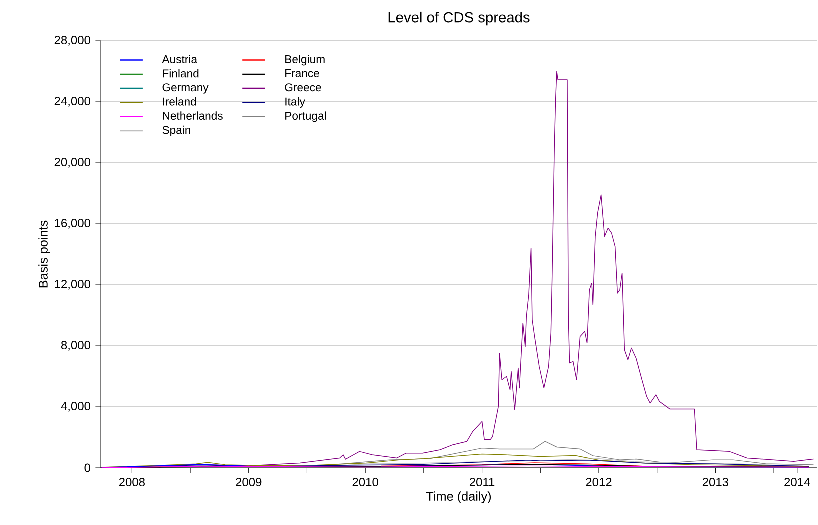 This screenshot has height=525, width=818. What do you see at coordinates (76, 407) in the screenshot?
I see `y-tick-label: 4,000` at bounding box center [76, 407].